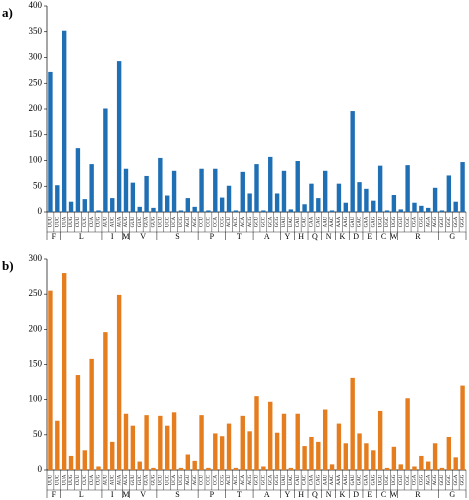 The width and height of the screenshot is (469, 500). Describe the element at coordinates (435, 221) in the screenshot. I see `x-tick-label: AGG` at that location.